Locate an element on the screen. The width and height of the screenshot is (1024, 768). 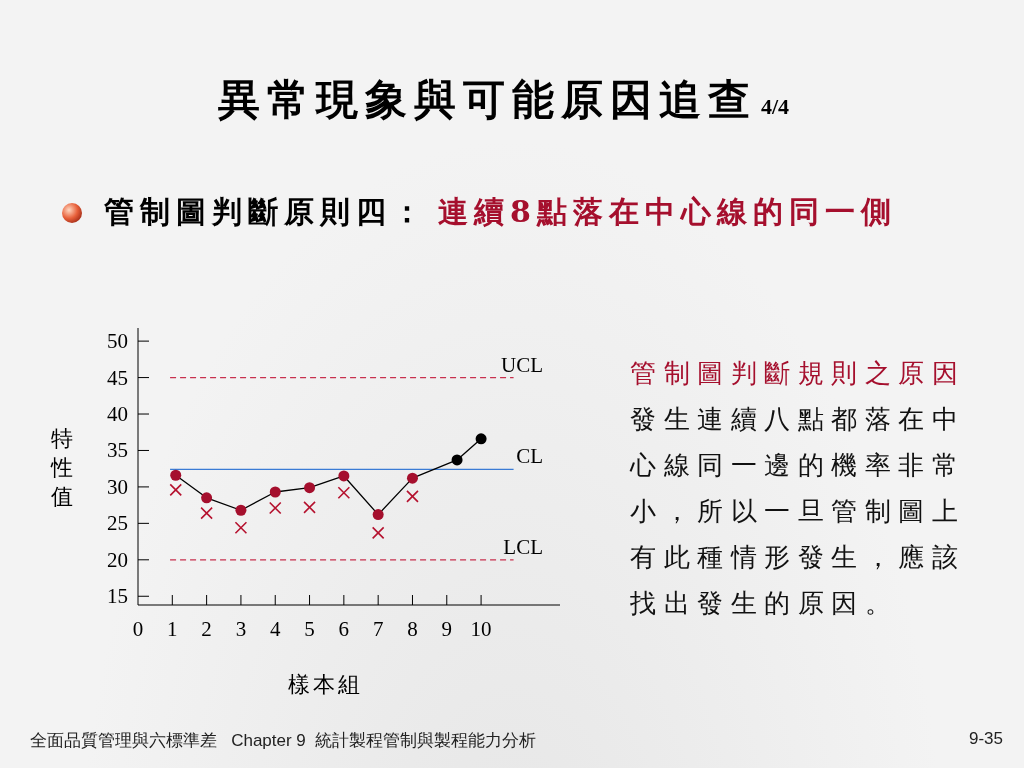
y-axis-title: 特性值 is located at coordinates (61, 467).